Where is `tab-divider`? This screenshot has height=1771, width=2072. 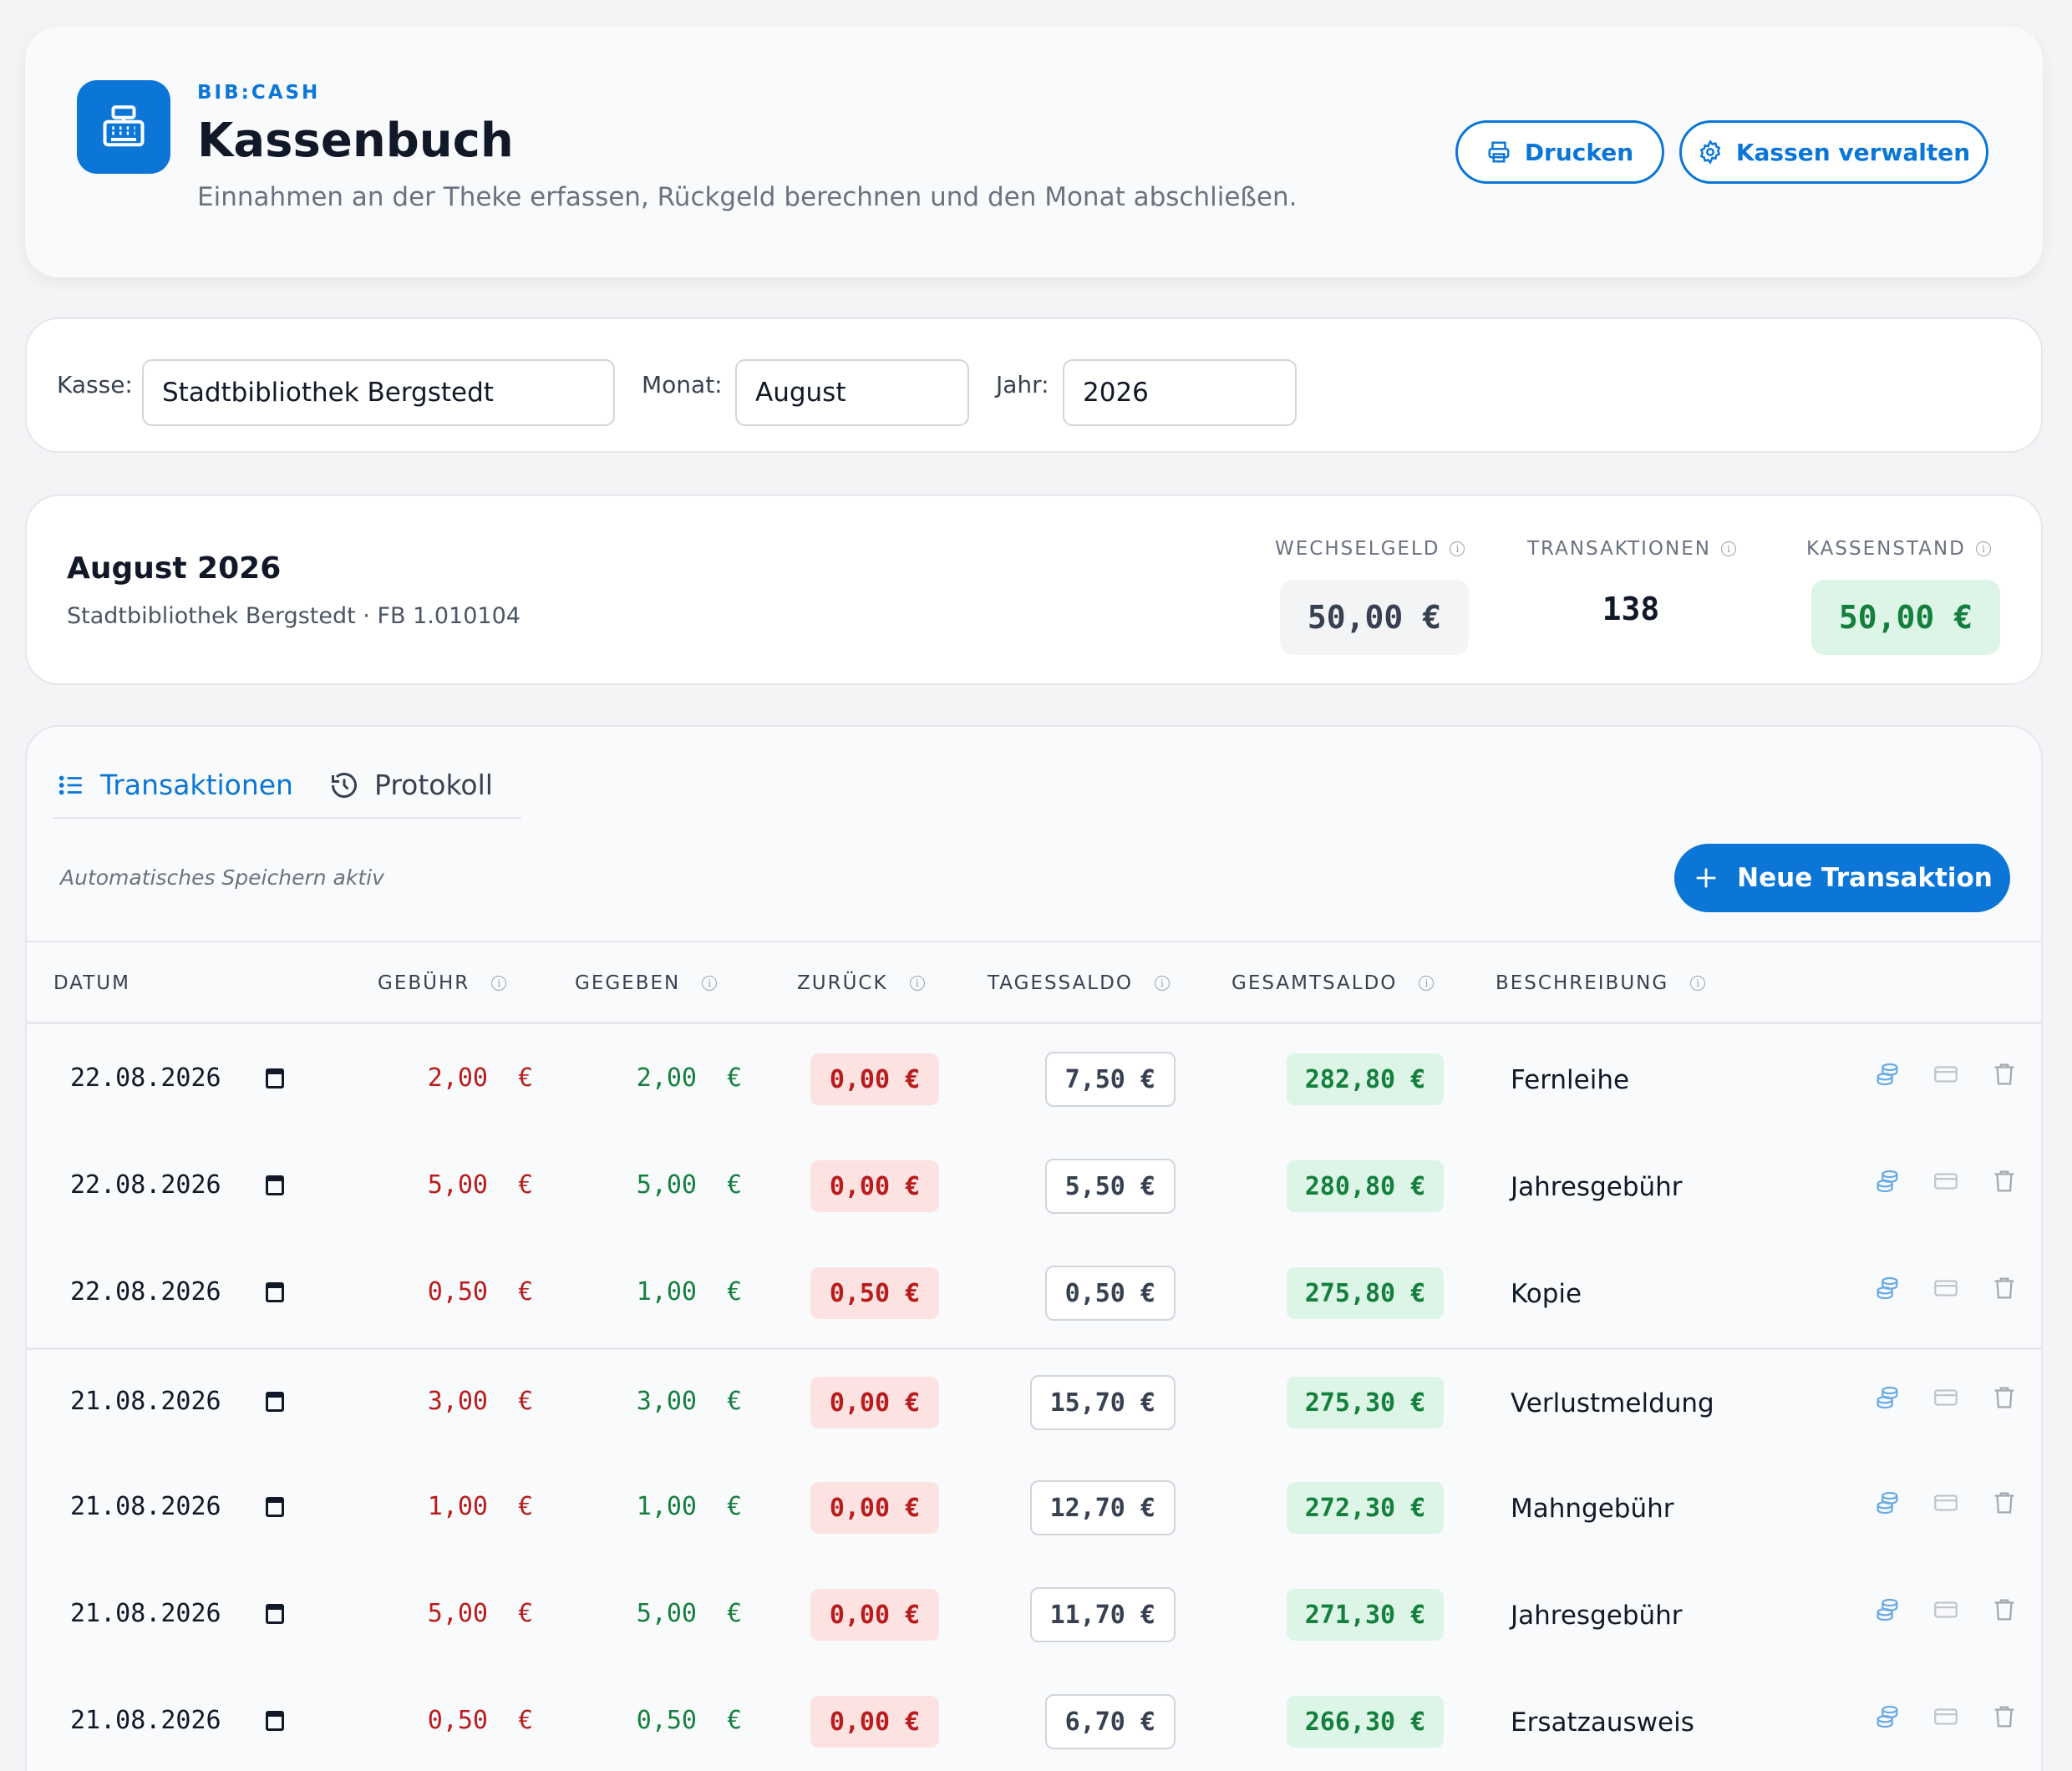
tab-divider is located at coordinates (287, 818).